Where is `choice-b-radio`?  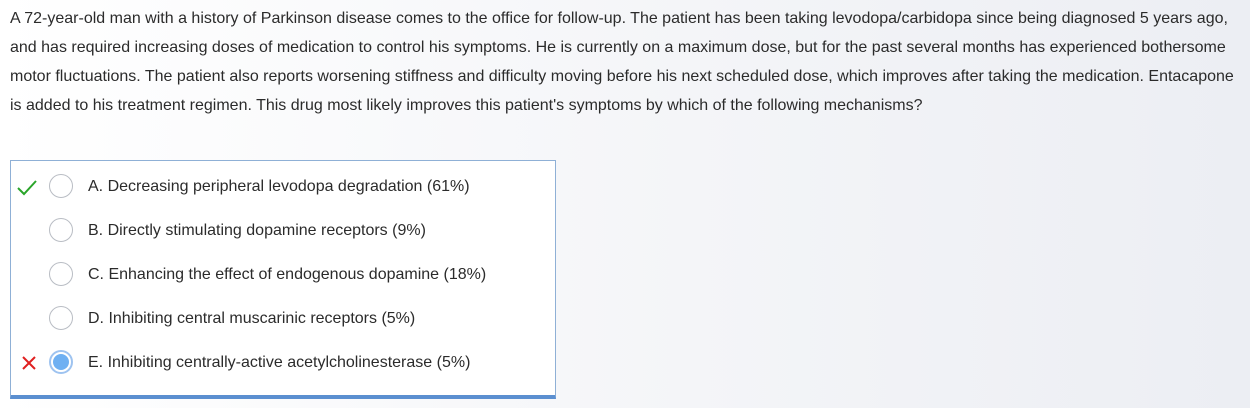 choice-b-radio is located at coordinates (61, 230).